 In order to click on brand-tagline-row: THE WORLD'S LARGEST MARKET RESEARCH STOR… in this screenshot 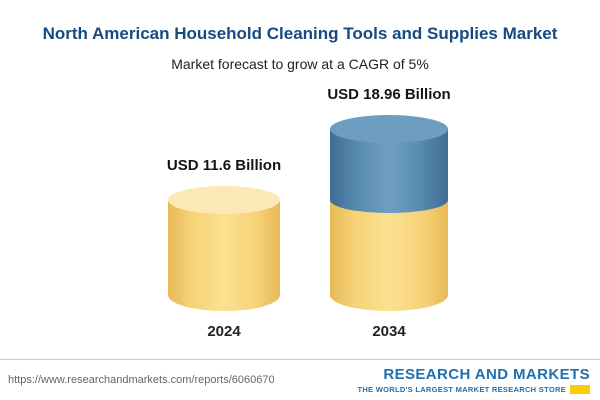, I will do `click(473, 389)`.